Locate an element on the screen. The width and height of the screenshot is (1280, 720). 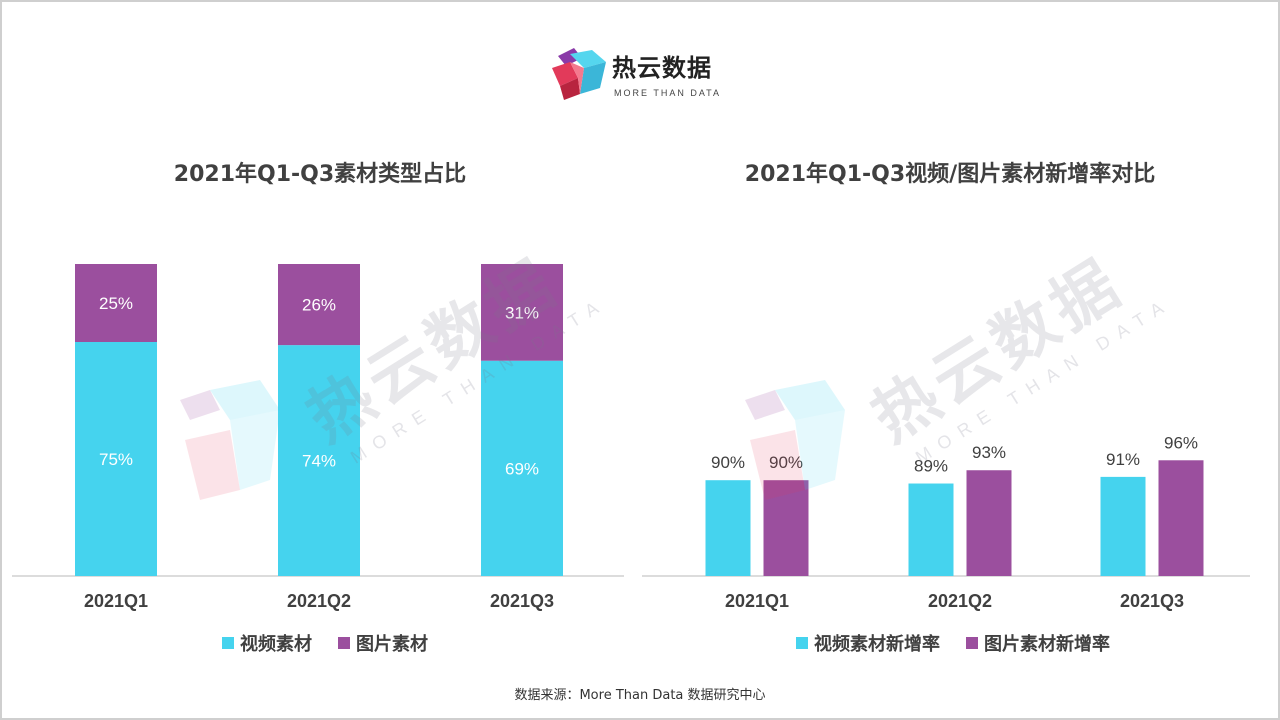
data-label: 89% is located at coordinates (931, 466).